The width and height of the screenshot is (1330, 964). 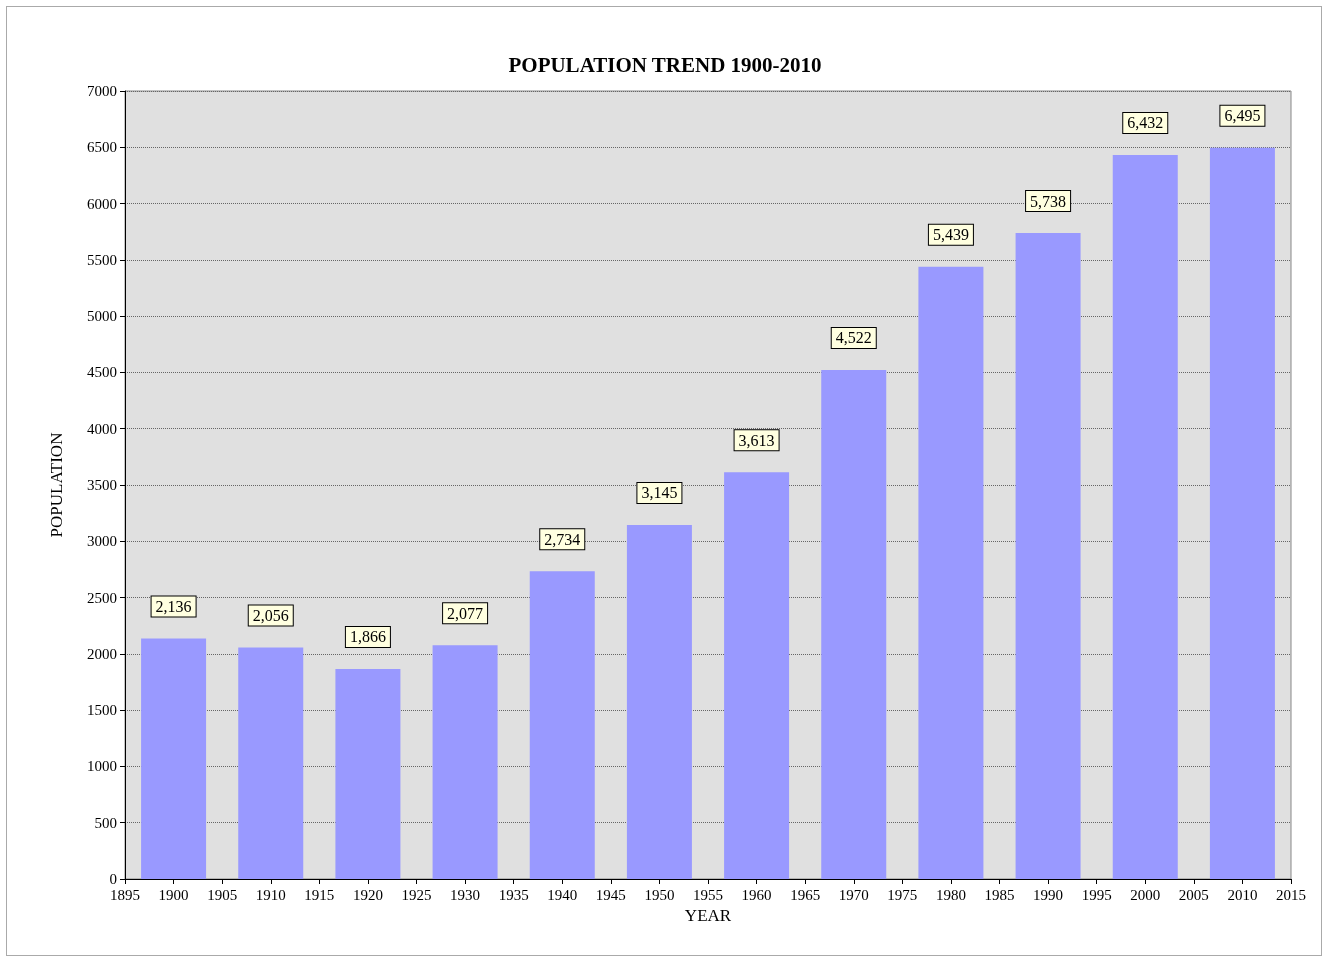 What do you see at coordinates (1242, 116) in the screenshot?
I see `data-label: 6,495` at bounding box center [1242, 116].